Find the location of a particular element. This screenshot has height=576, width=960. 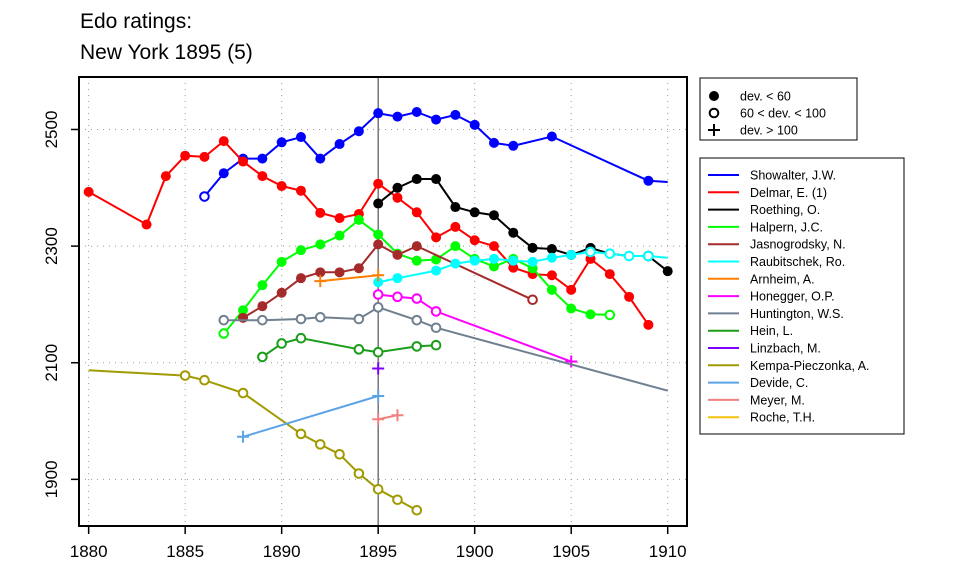

x-tick-label: 1895 is located at coordinates (378, 551).